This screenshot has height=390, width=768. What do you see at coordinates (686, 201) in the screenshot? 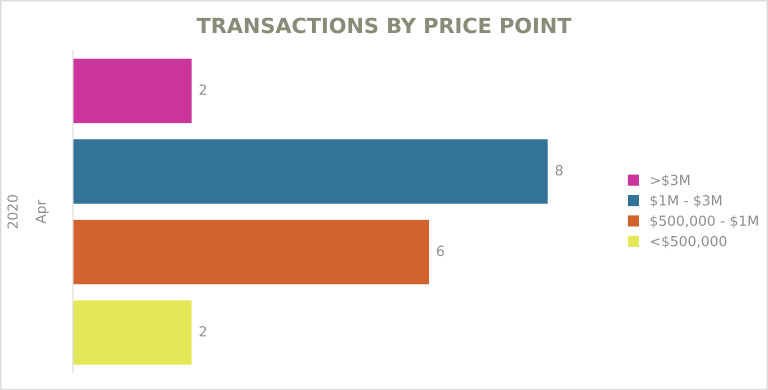
I see `legend-label: $1M - $3M` at bounding box center [686, 201].